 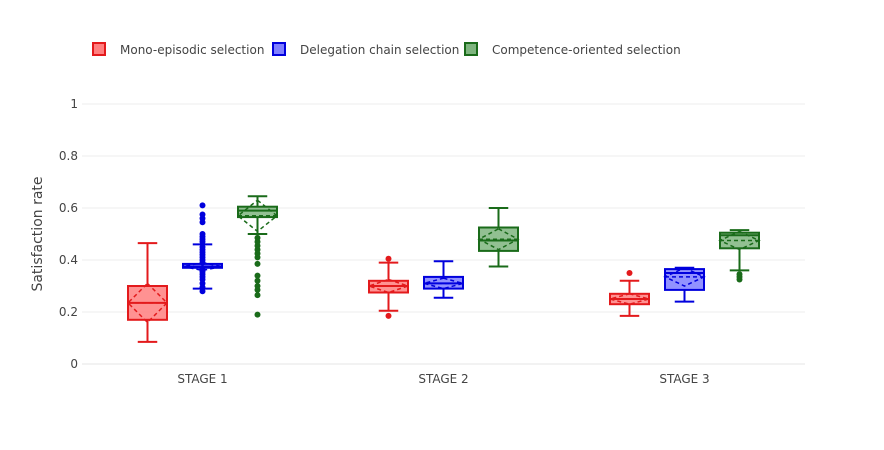 What do you see at coordinates (68, 312) in the screenshot?
I see `y-tick-label: 0.2` at bounding box center [68, 312].